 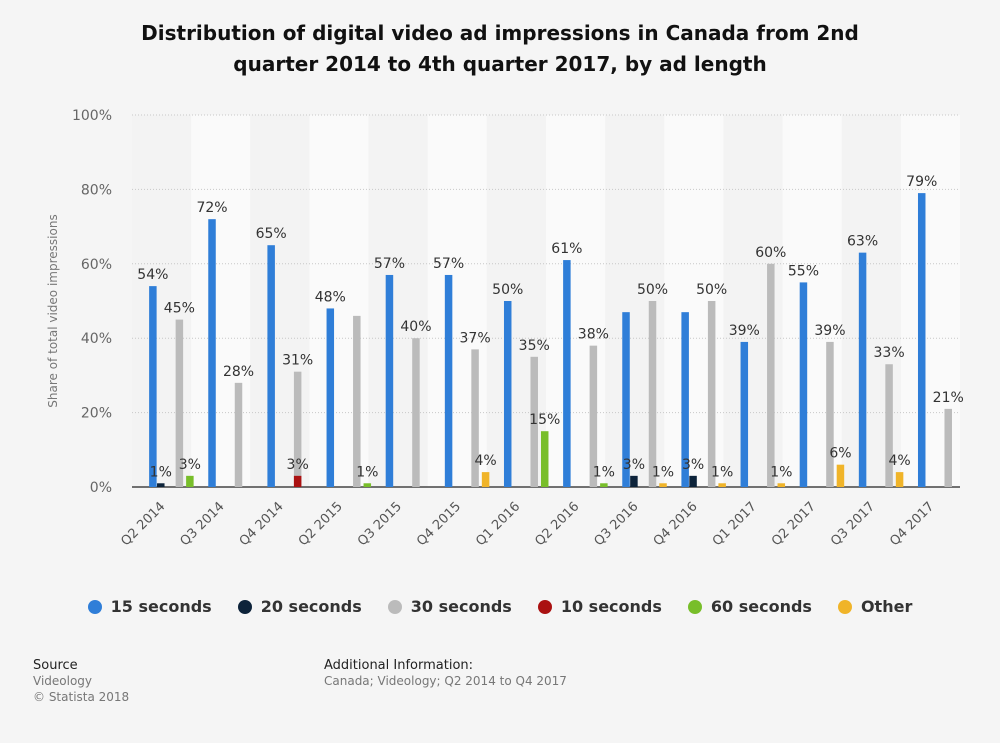 What do you see at coordinates (149, 606) in the screenshot?
I see `legend-item: 15 seconds` at bounding box center [149, 606].